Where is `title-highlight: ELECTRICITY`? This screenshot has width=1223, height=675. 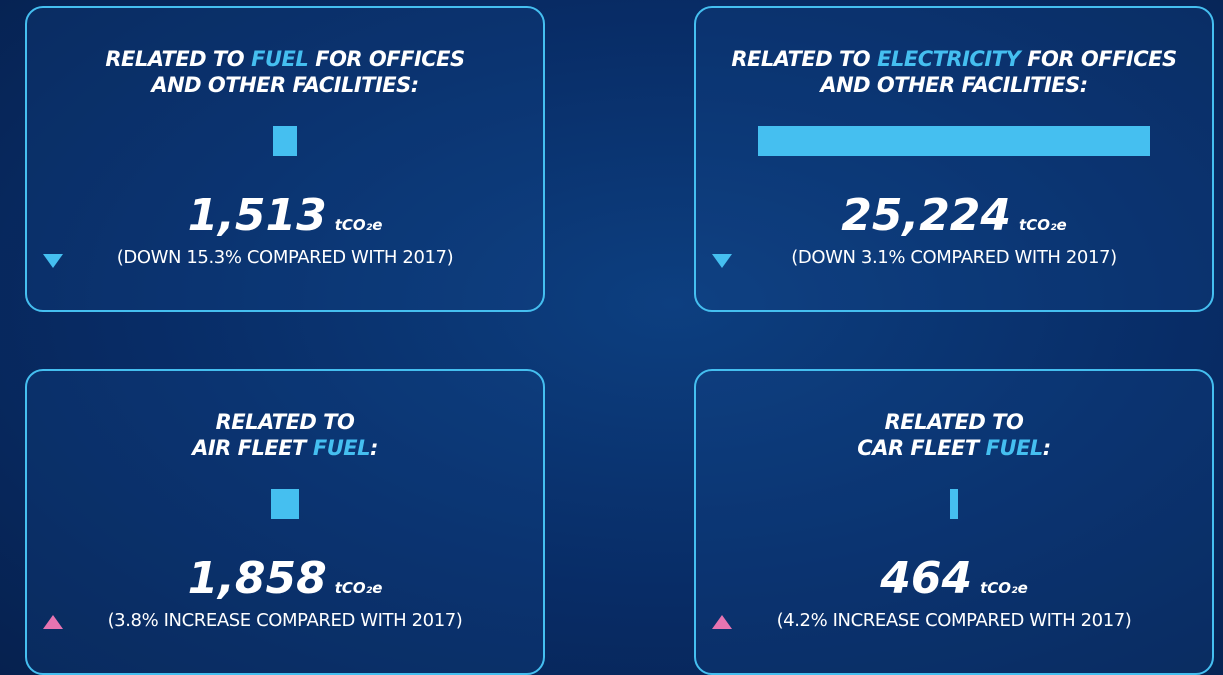
title-highlight: ELECTRICITY is located at coordinates (949, 59).